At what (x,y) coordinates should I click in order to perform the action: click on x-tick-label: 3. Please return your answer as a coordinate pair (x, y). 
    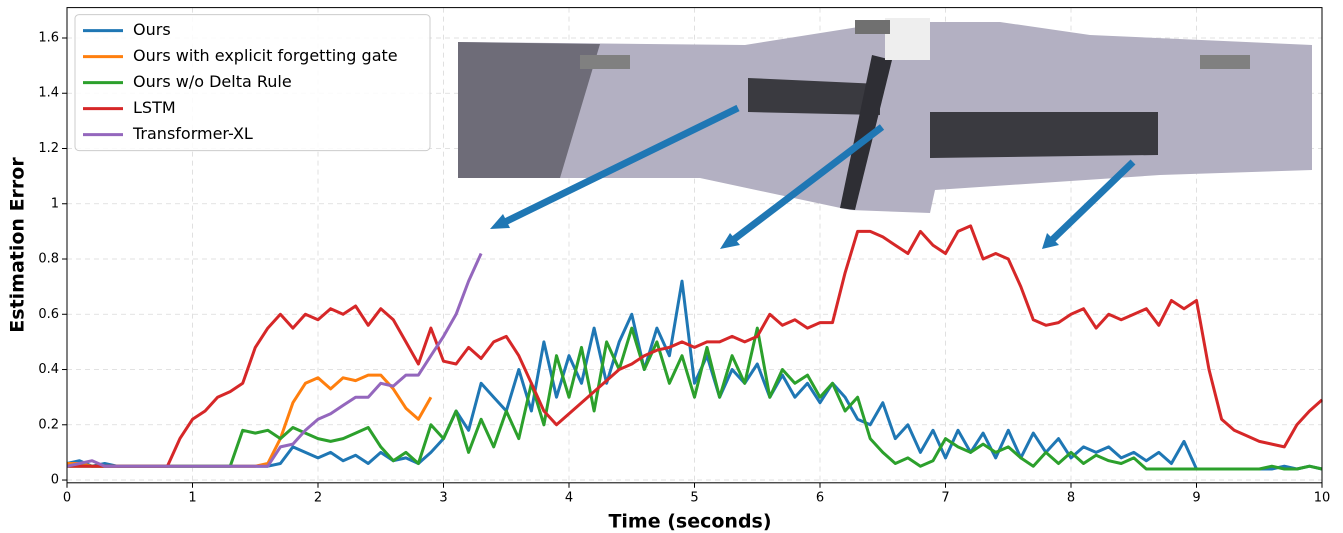
    Looking at the image, I should click on (443, 497).